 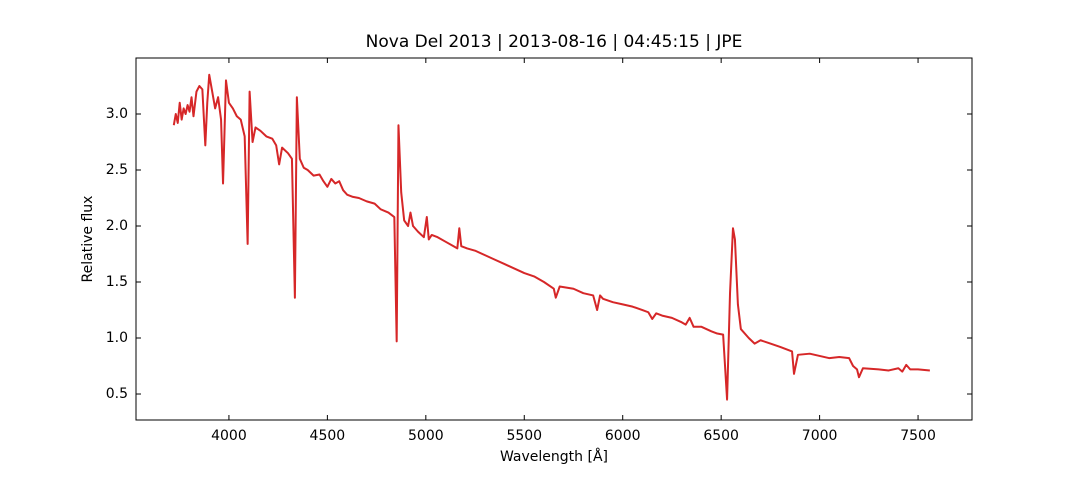 I want to click on y-tick-label: 1.5, so click(x=117, y=282).